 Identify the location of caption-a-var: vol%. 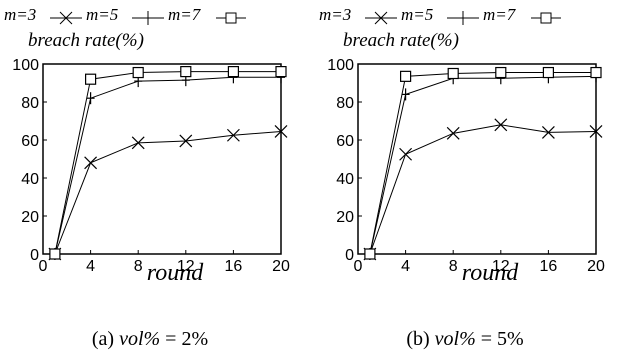
(140, 339).